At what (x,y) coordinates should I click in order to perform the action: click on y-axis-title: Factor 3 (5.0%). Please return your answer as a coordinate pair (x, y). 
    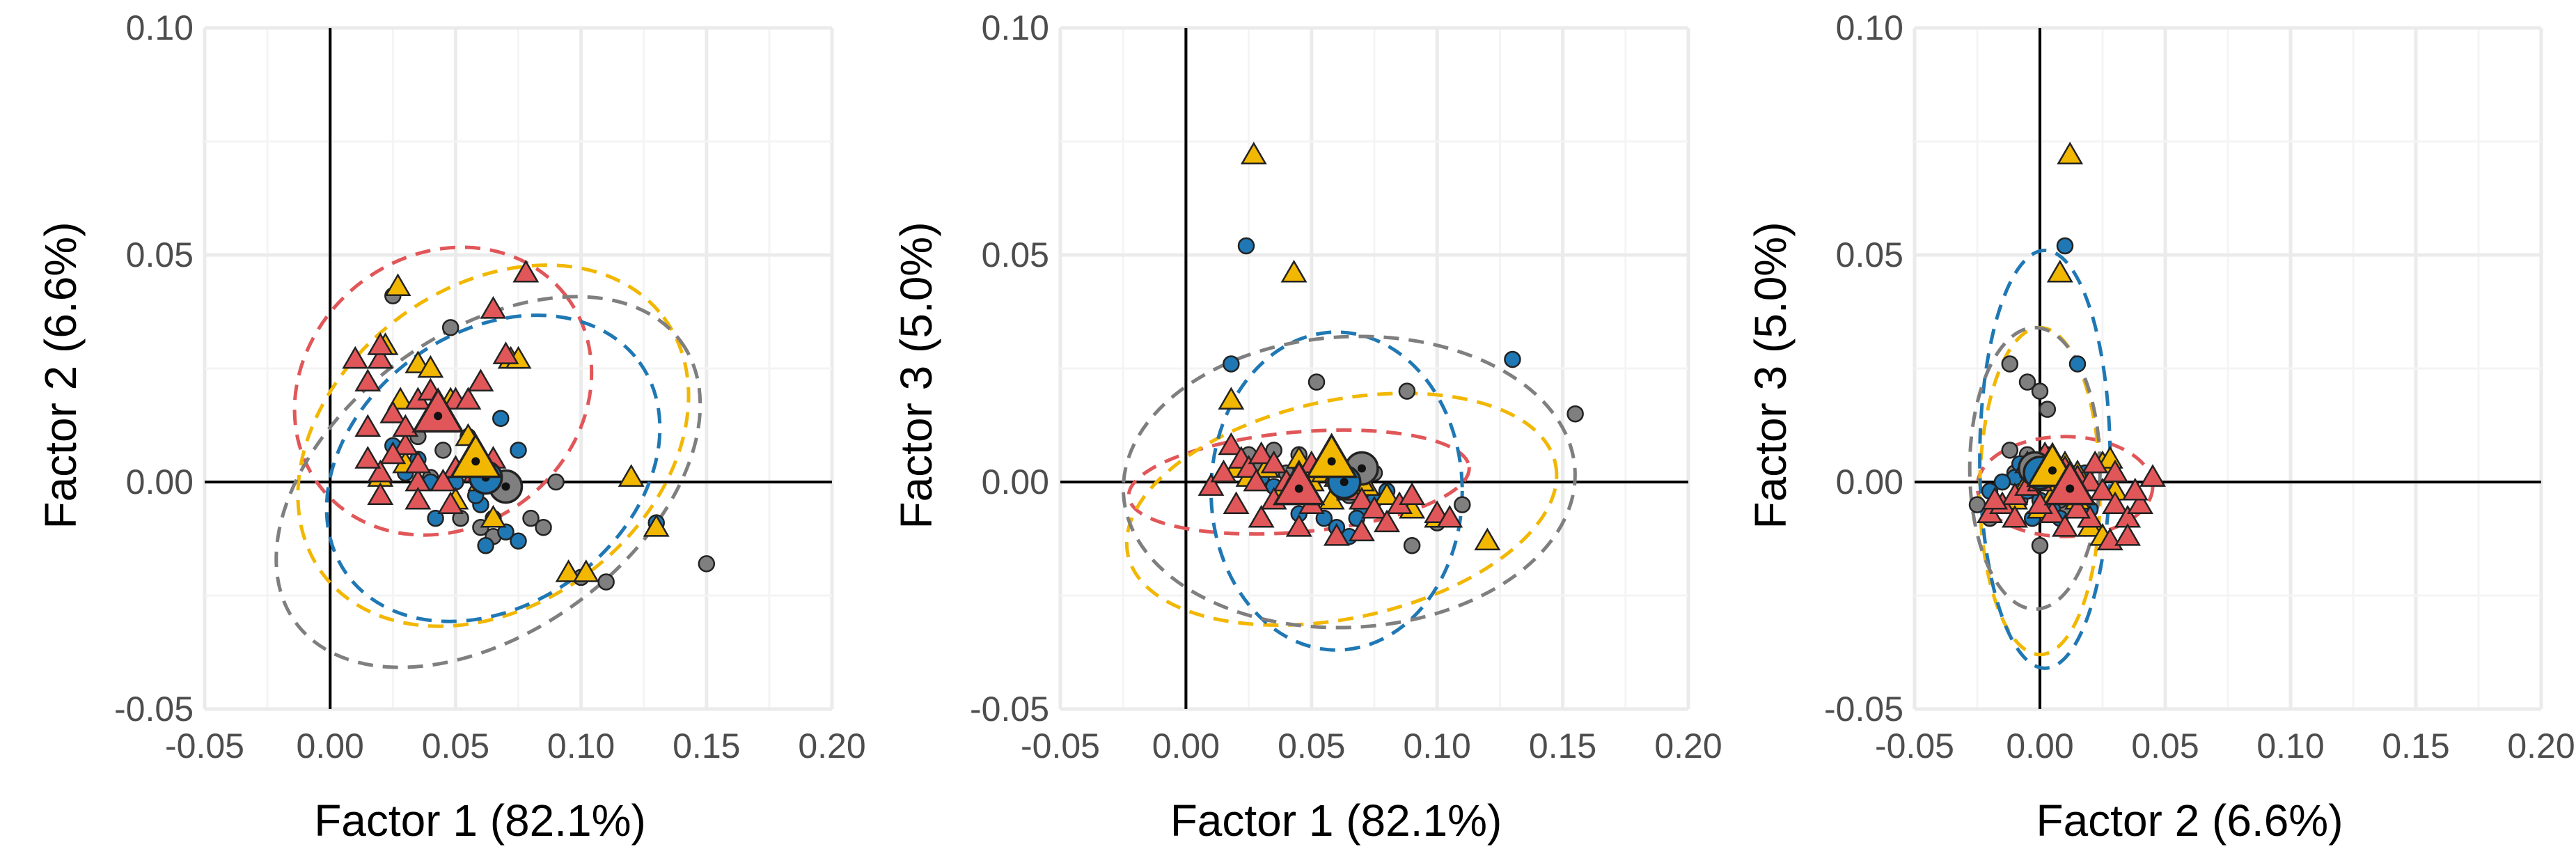
    Looking at the image, I should click on (1770, 375).